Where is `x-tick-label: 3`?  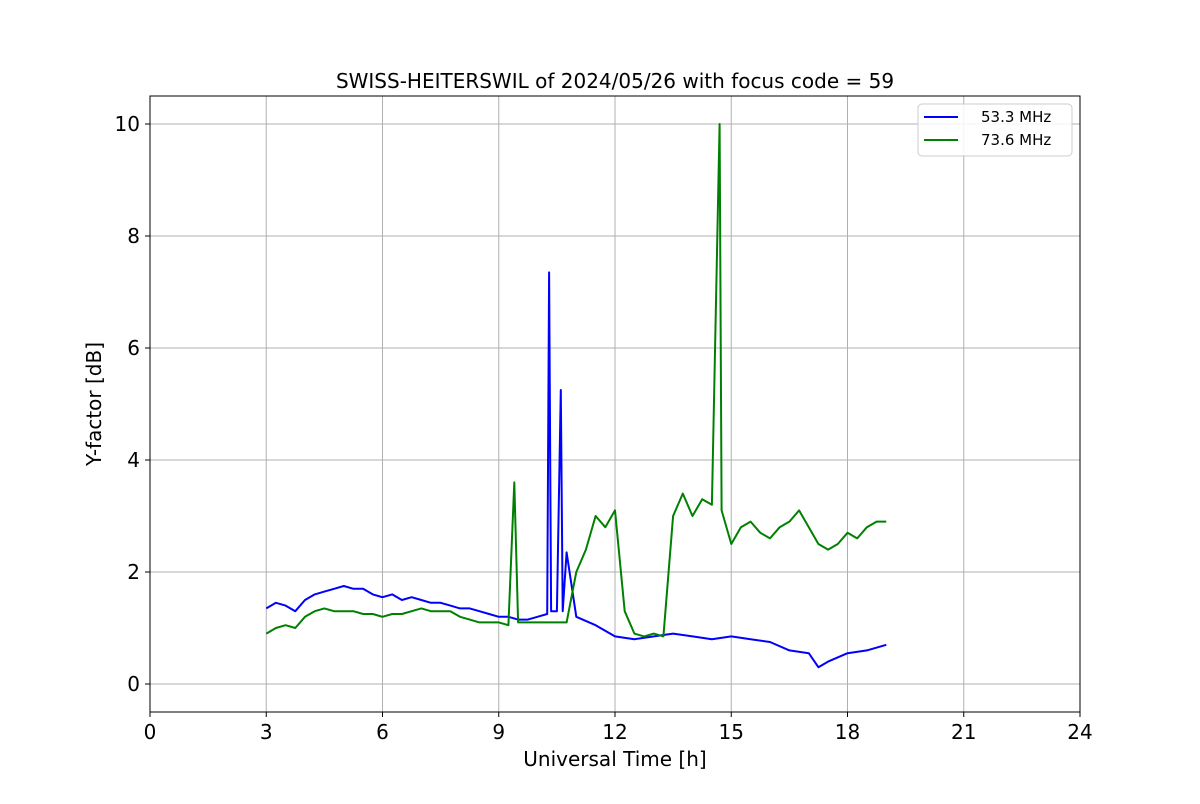 x-tick-label: 3 is located at coordinates (266, 732).